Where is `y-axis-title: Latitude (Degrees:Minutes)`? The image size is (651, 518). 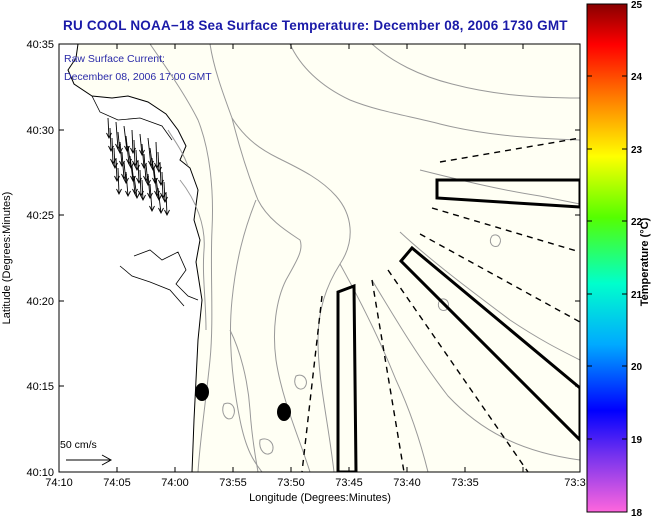
y-axis-title: Latitude (Degrees:Minutes) is located at coordinates (7, 258).